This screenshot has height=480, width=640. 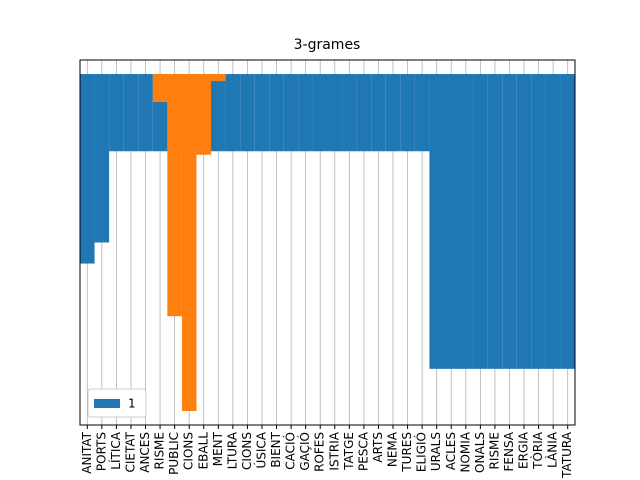 What do you see at coordinates (451, 451) in the screenshot?
I see `x-tick-label: ACLES` at bounding box center [451, 451].